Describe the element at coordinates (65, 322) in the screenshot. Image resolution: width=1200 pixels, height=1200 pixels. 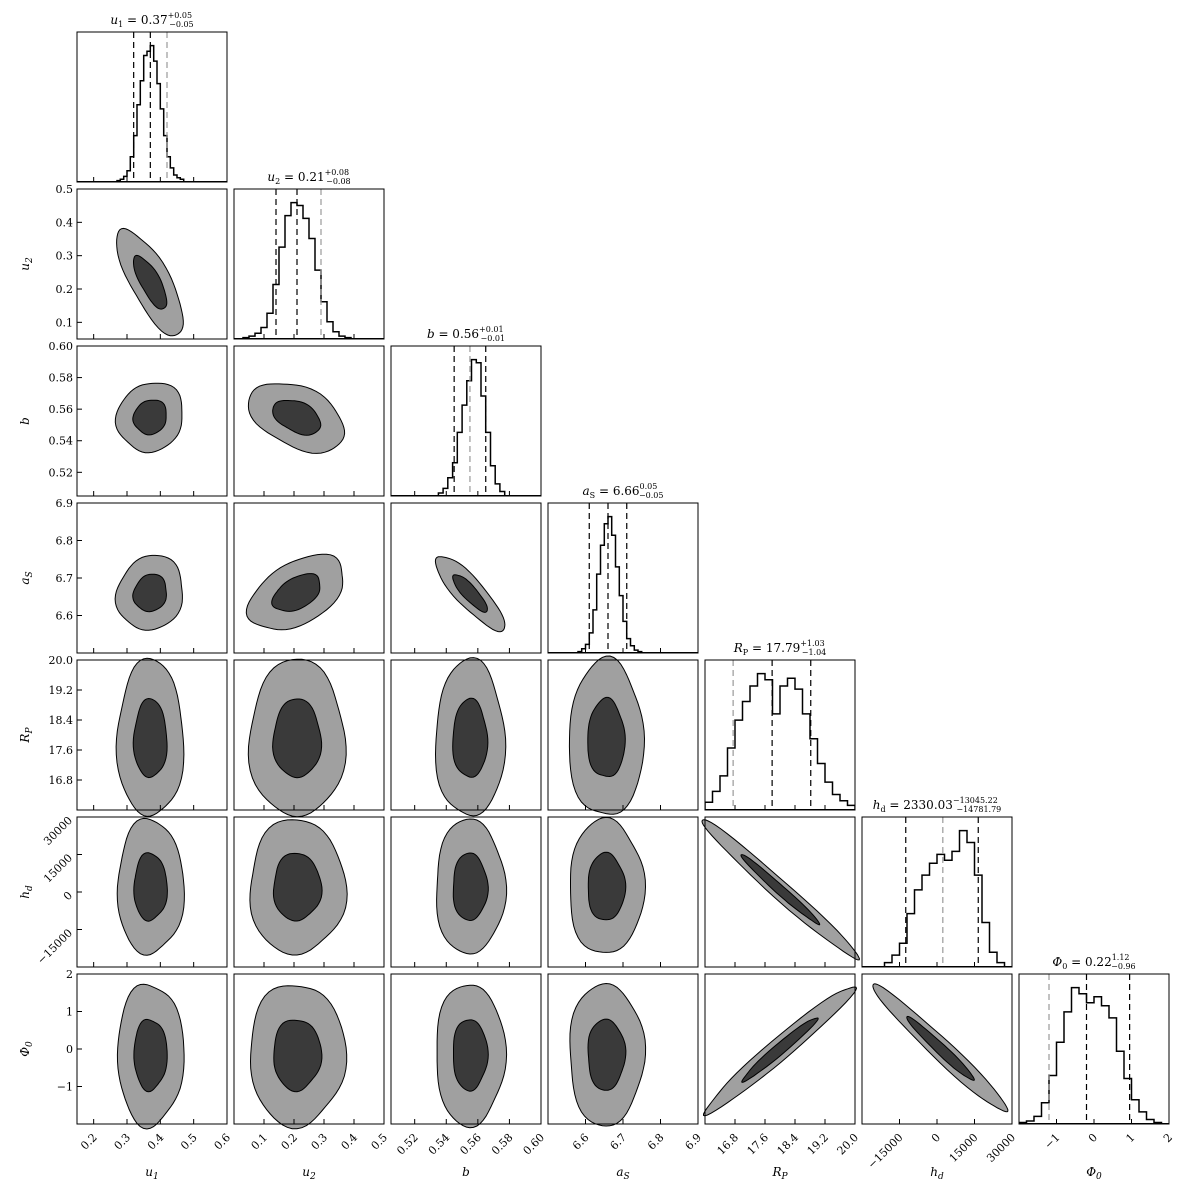
I see `ytick-label-u2: 0.1` at that location.